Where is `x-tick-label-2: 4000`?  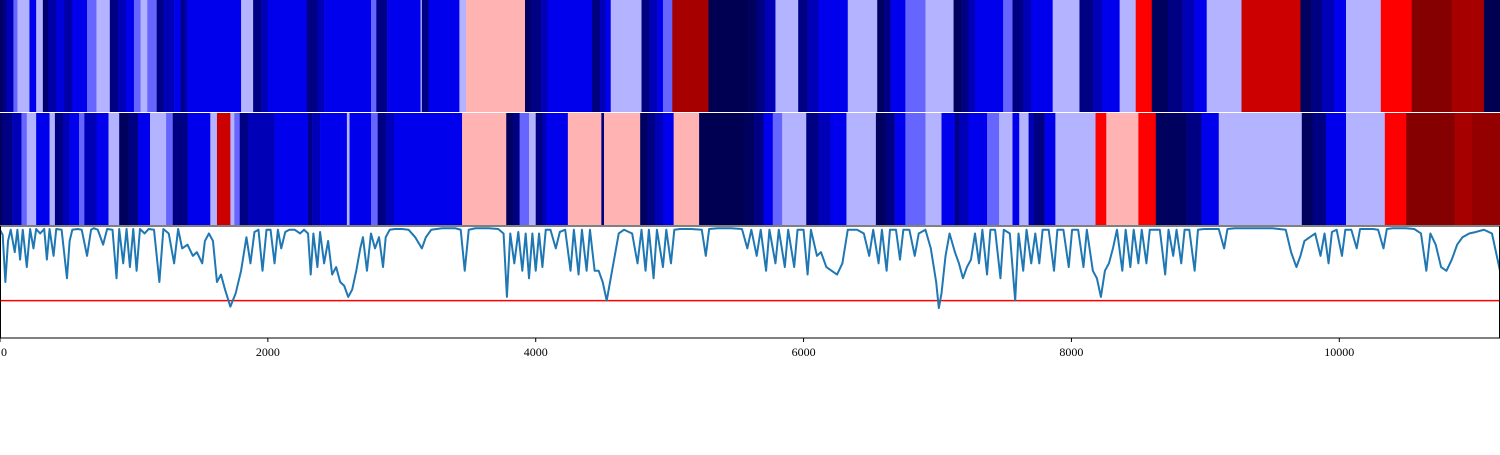
x-tick-label-2: 4000 is located at coordinates (536, 352).